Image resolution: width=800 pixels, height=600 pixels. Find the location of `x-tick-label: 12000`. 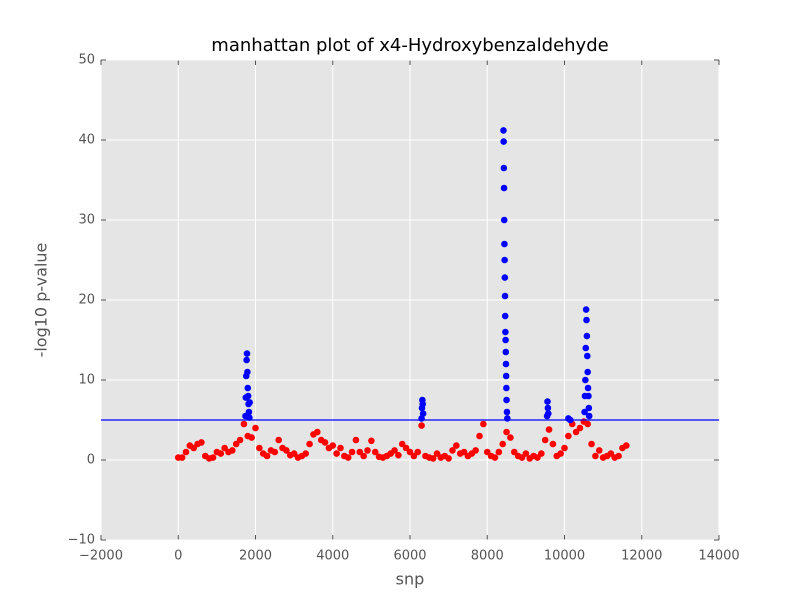

x-tick-label: 12000 is located at coordinates (641, 556).